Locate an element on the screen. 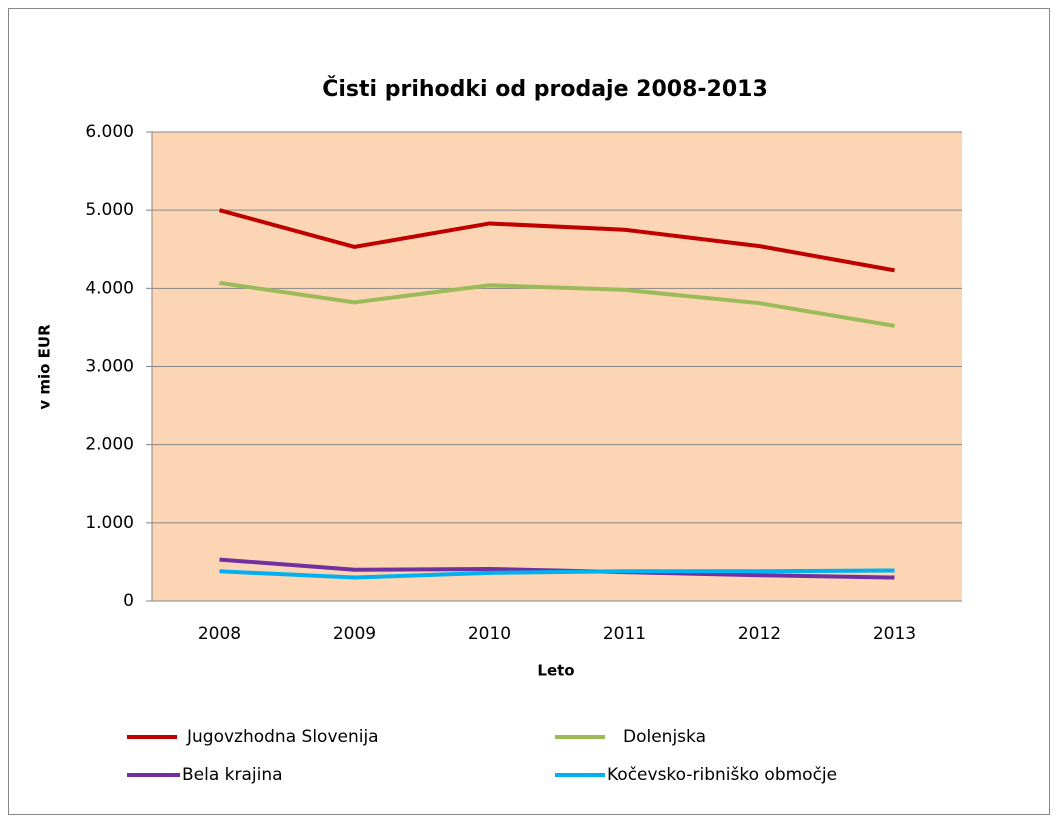  y-tick-label: 3.000 is located at coordinates (109, 367).